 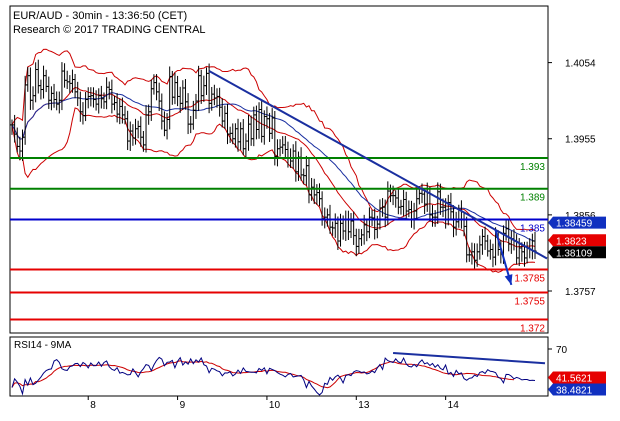 What do you see at coordinates (580, 64) in the screenshot?
I see `price-axis-tick-label: 1.4054` at bounding box center [580, 64].